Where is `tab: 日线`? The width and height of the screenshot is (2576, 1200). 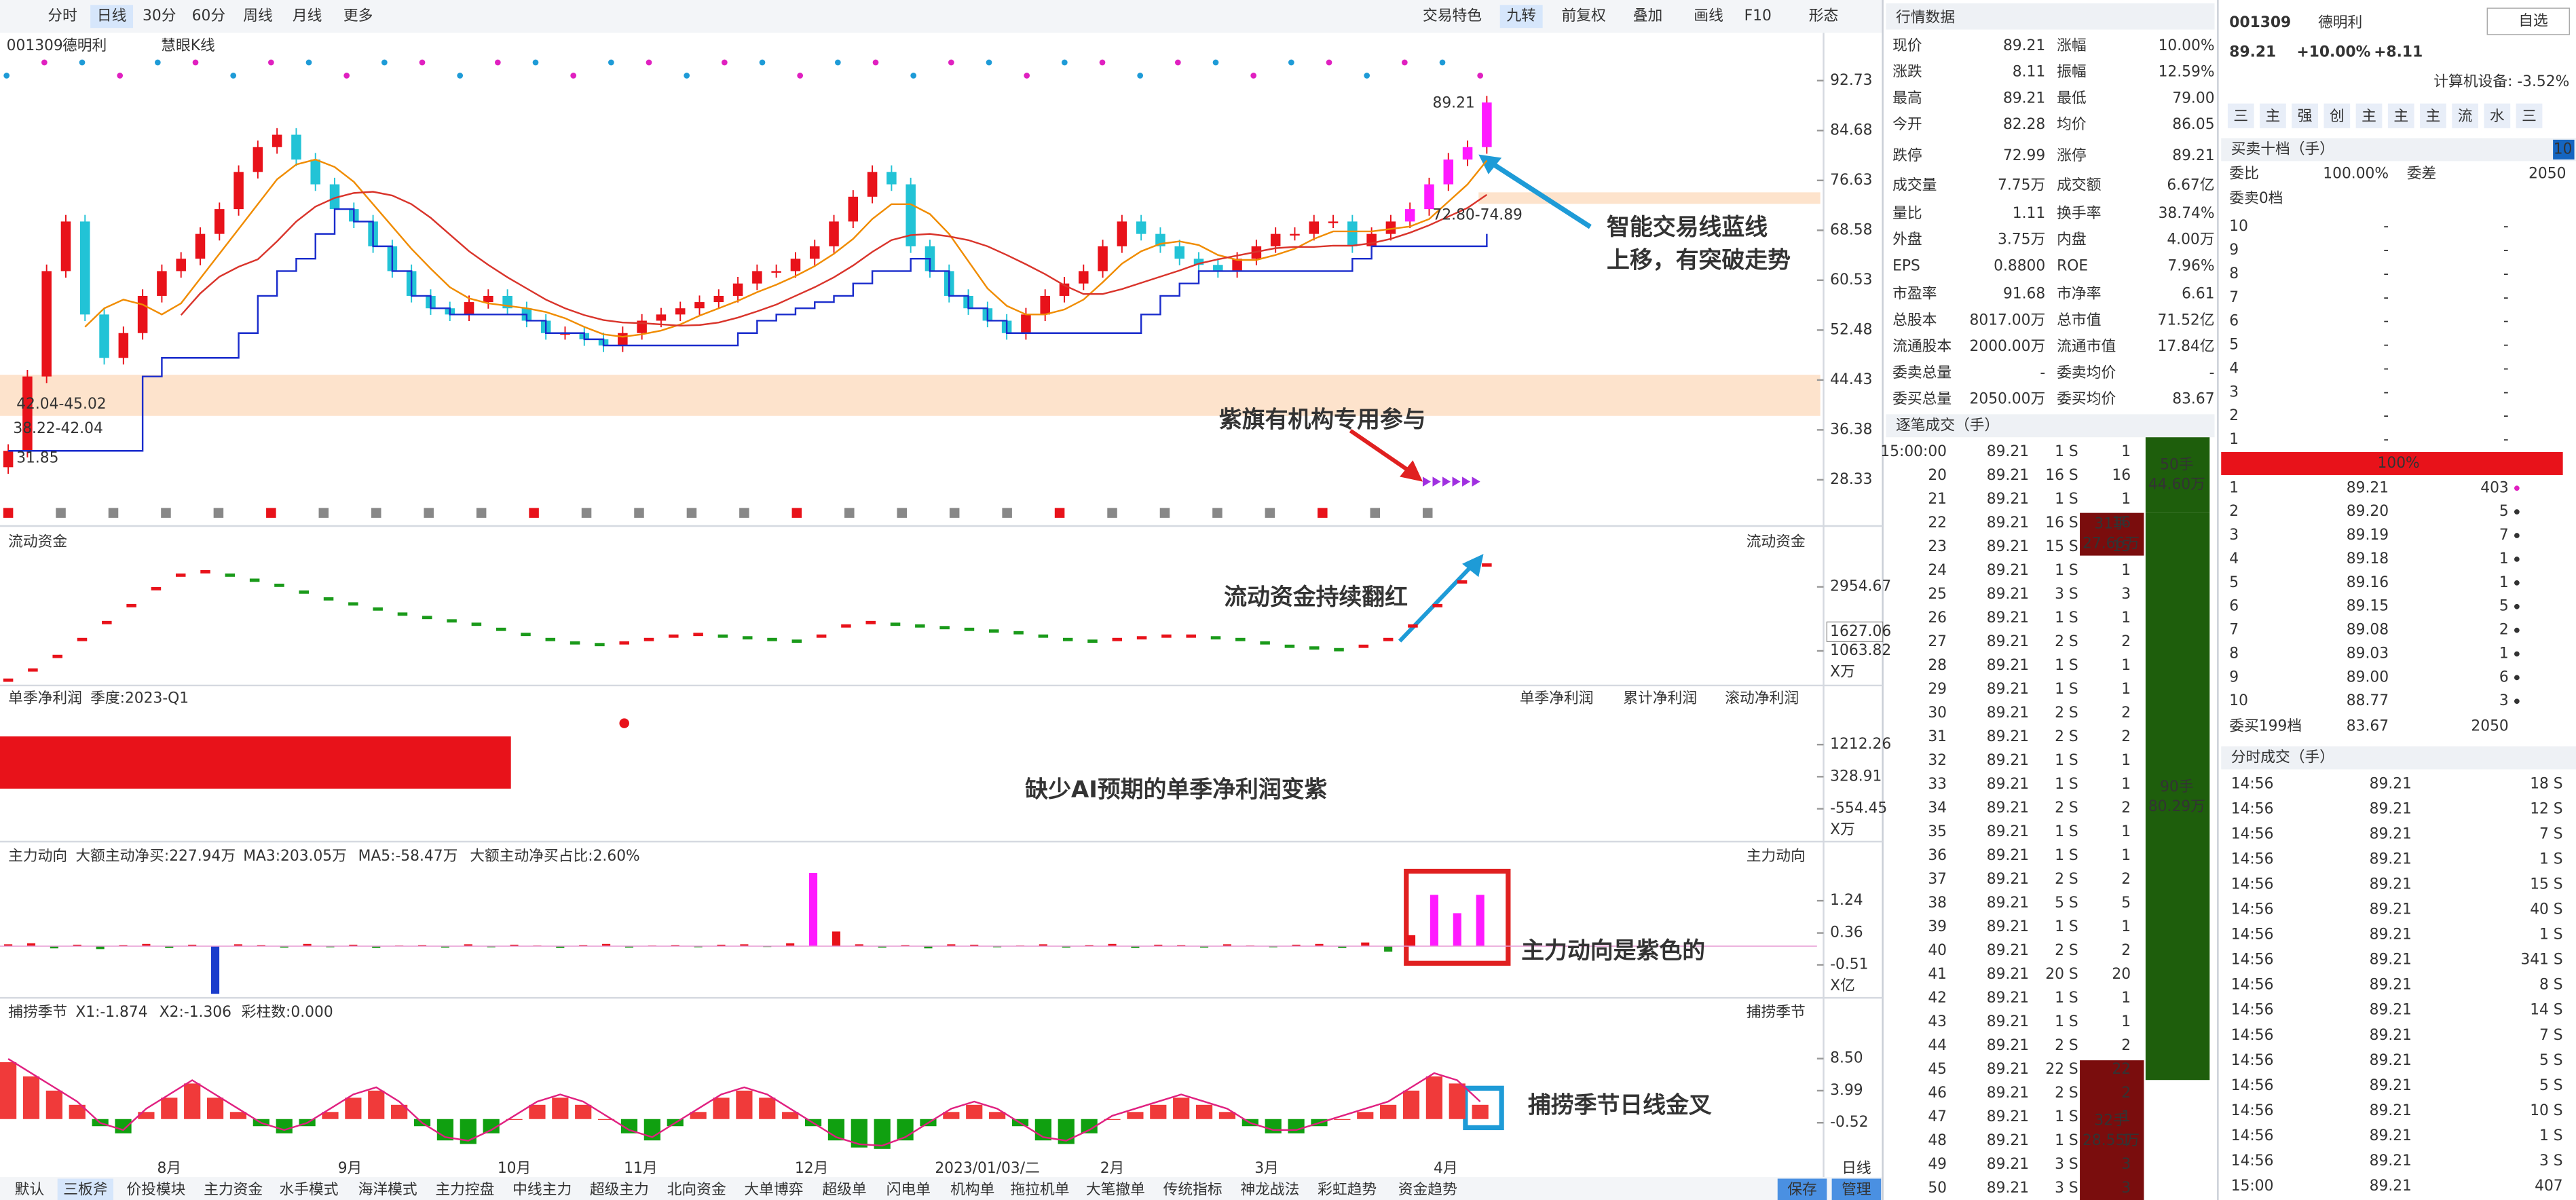 tab: 日线 is located at coordinates (112, 15).